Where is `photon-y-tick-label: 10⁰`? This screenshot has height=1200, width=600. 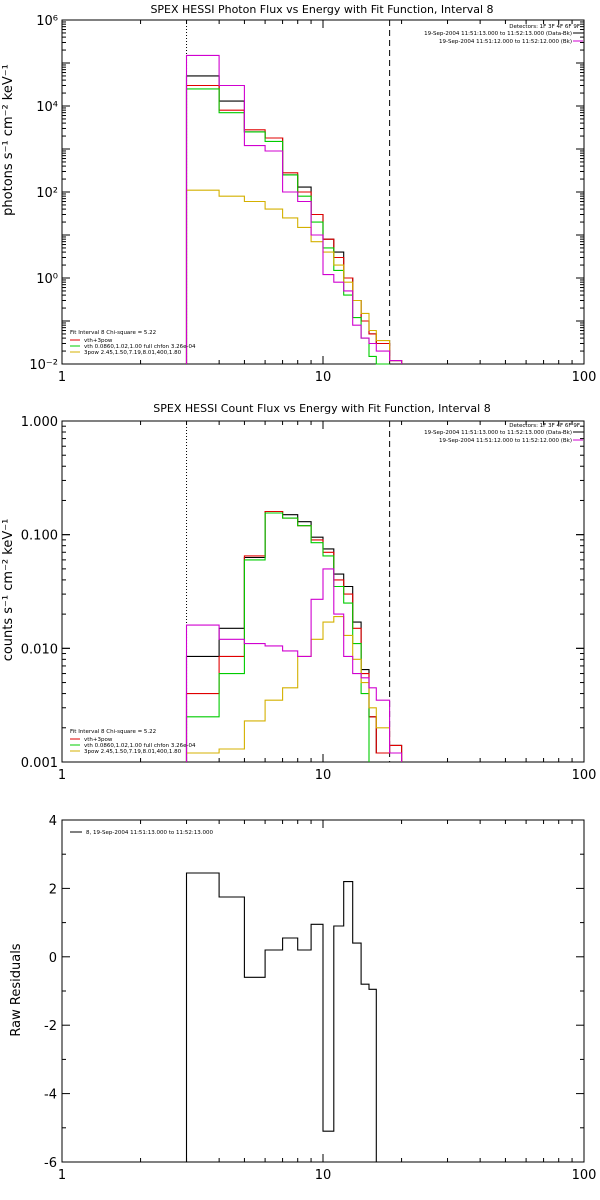 photon-y-tick-label: 10⁰ is located at coordinates (47, 279).